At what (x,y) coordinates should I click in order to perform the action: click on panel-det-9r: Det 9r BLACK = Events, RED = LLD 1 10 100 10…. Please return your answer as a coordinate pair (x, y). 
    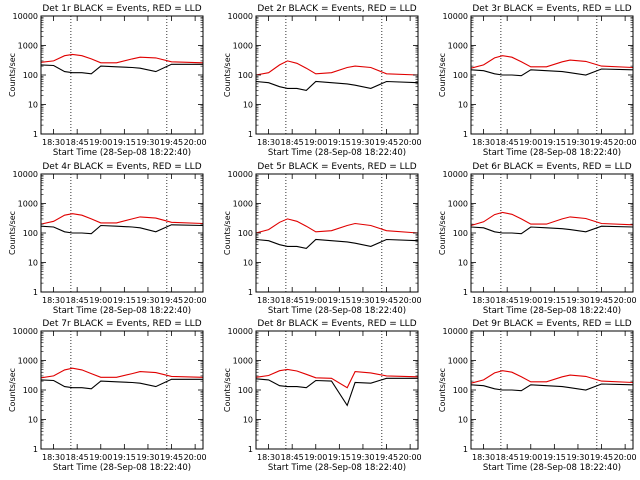
    Looking at the image, I should click on (537, 396).